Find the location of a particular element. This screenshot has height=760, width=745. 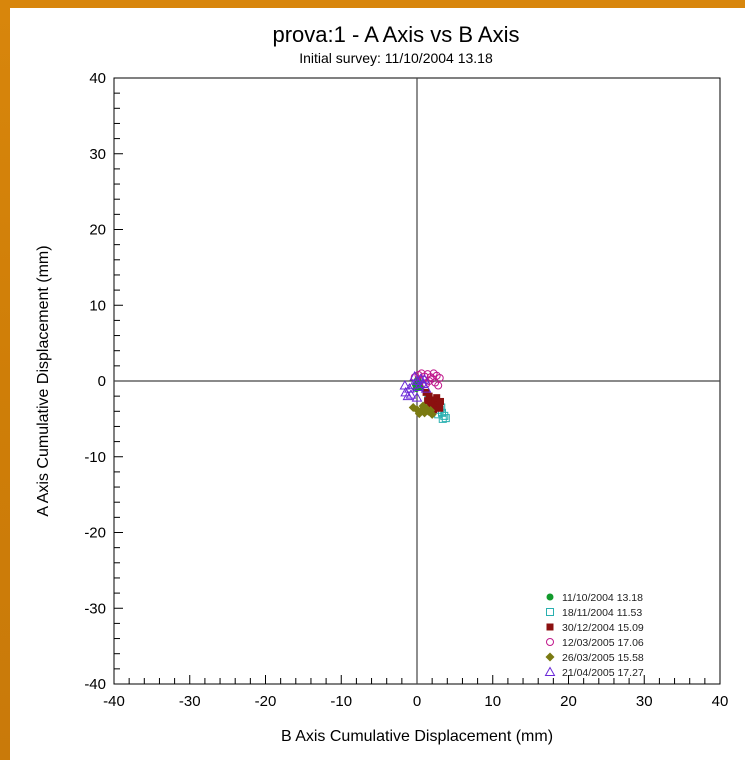

legend-label: 21/04/2005 17.27 is located at coordinates (603, 673).